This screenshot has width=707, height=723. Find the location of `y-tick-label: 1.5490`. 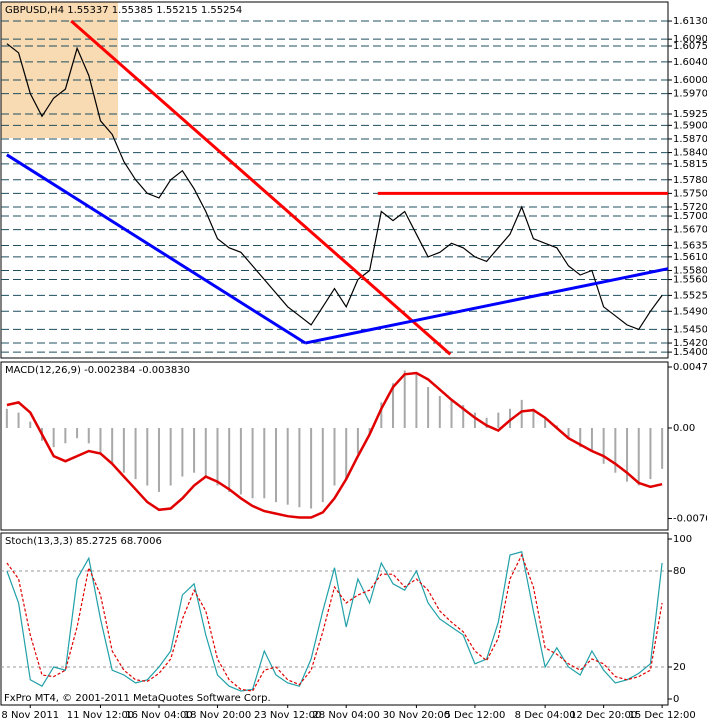

y-tick-label: 1.5490 is located at coordinates (690, 311).